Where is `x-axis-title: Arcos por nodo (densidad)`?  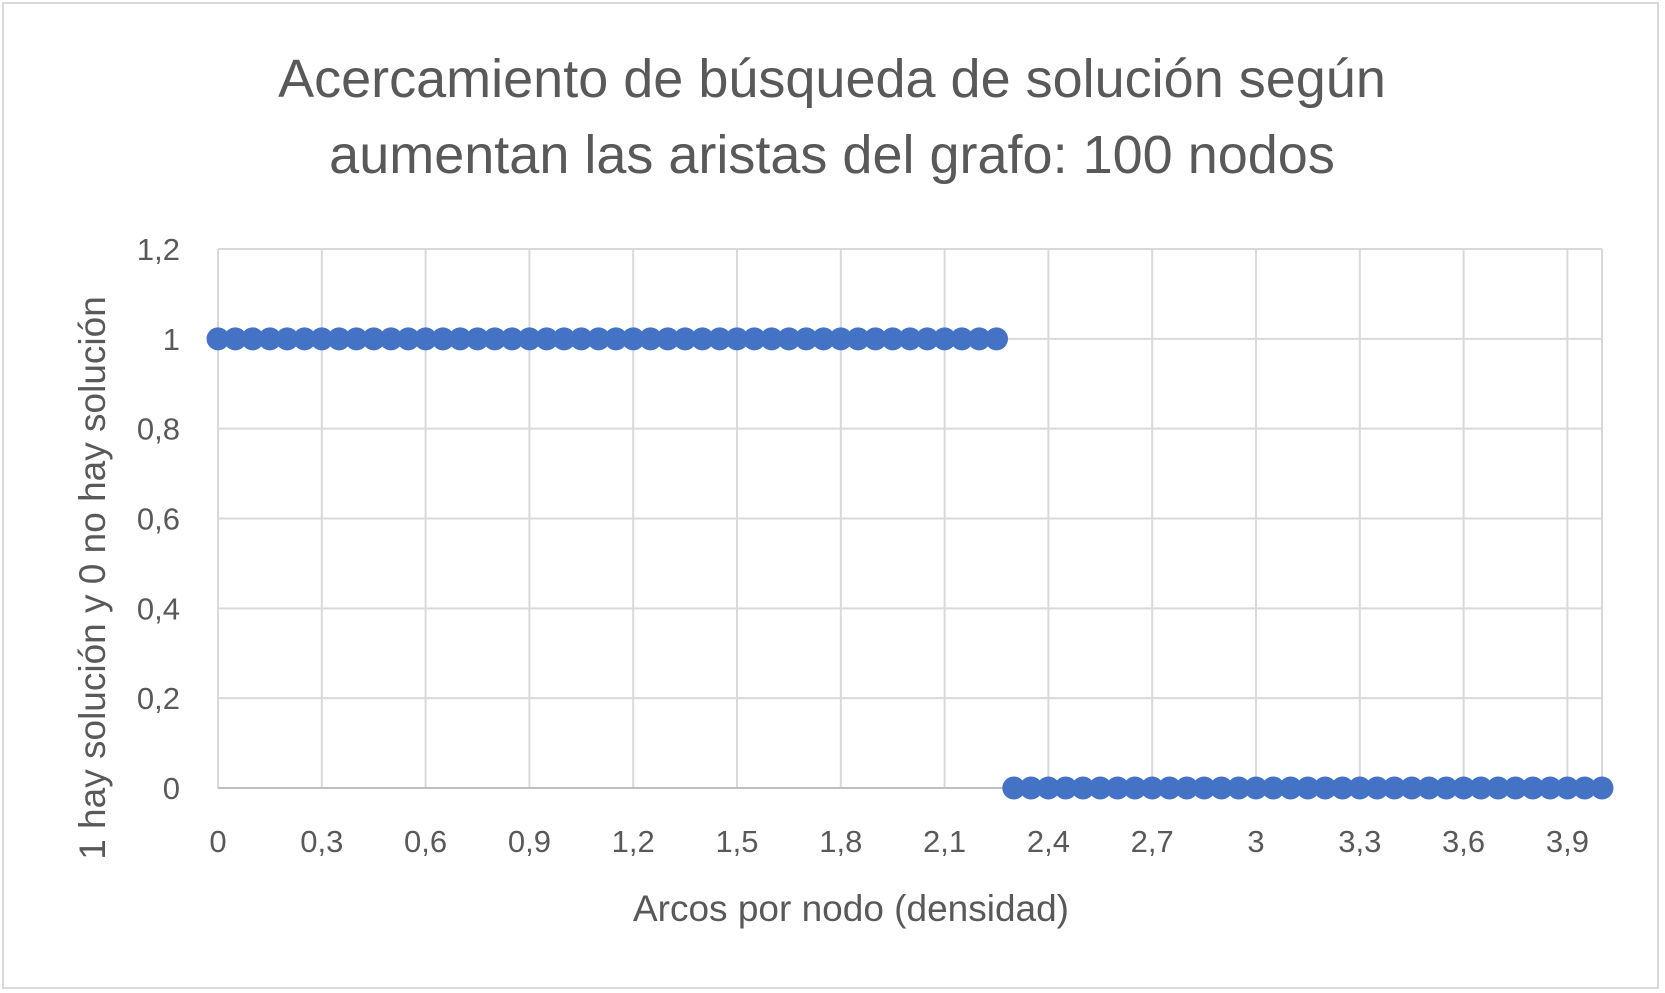 x-axis-title: Arcos por nodo (densidad) is located at coordinates (851, 908).